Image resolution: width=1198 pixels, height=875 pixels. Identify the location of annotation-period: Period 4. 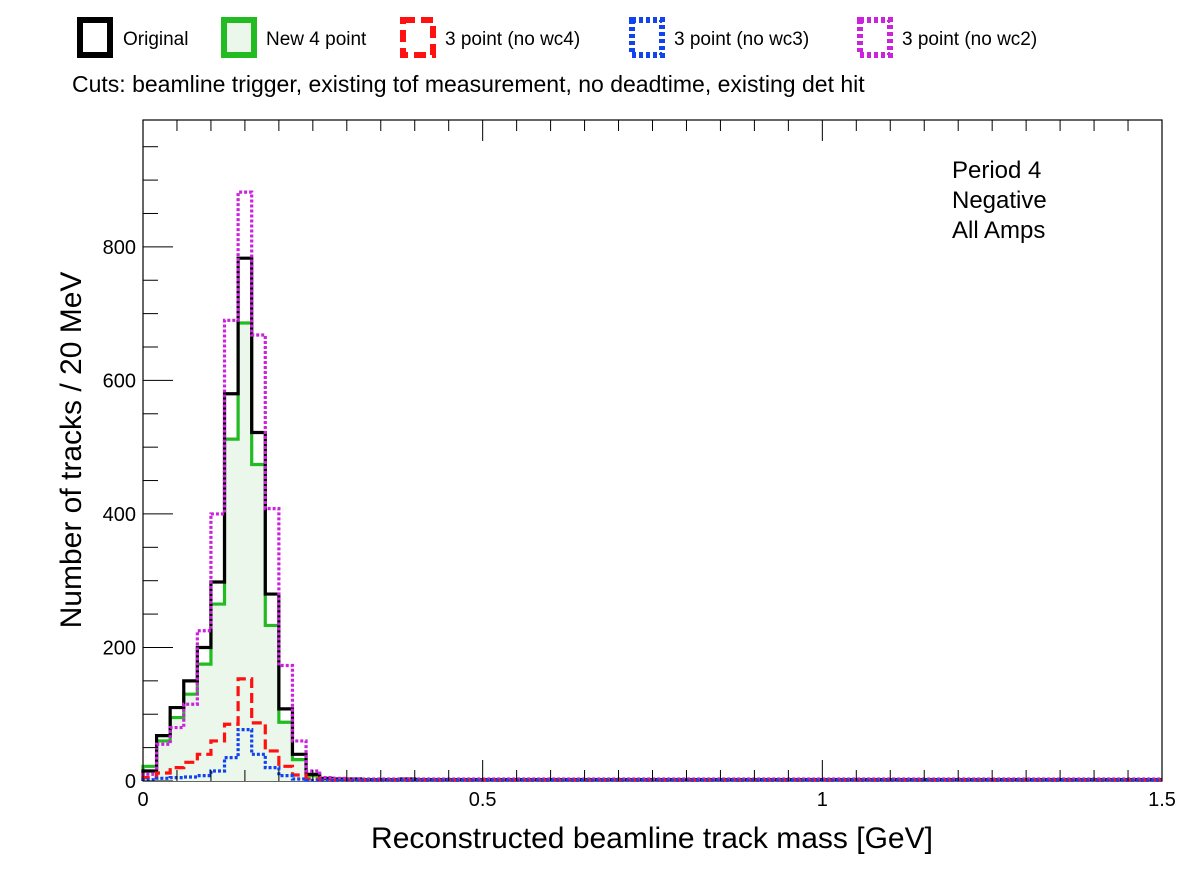
(996, 170).